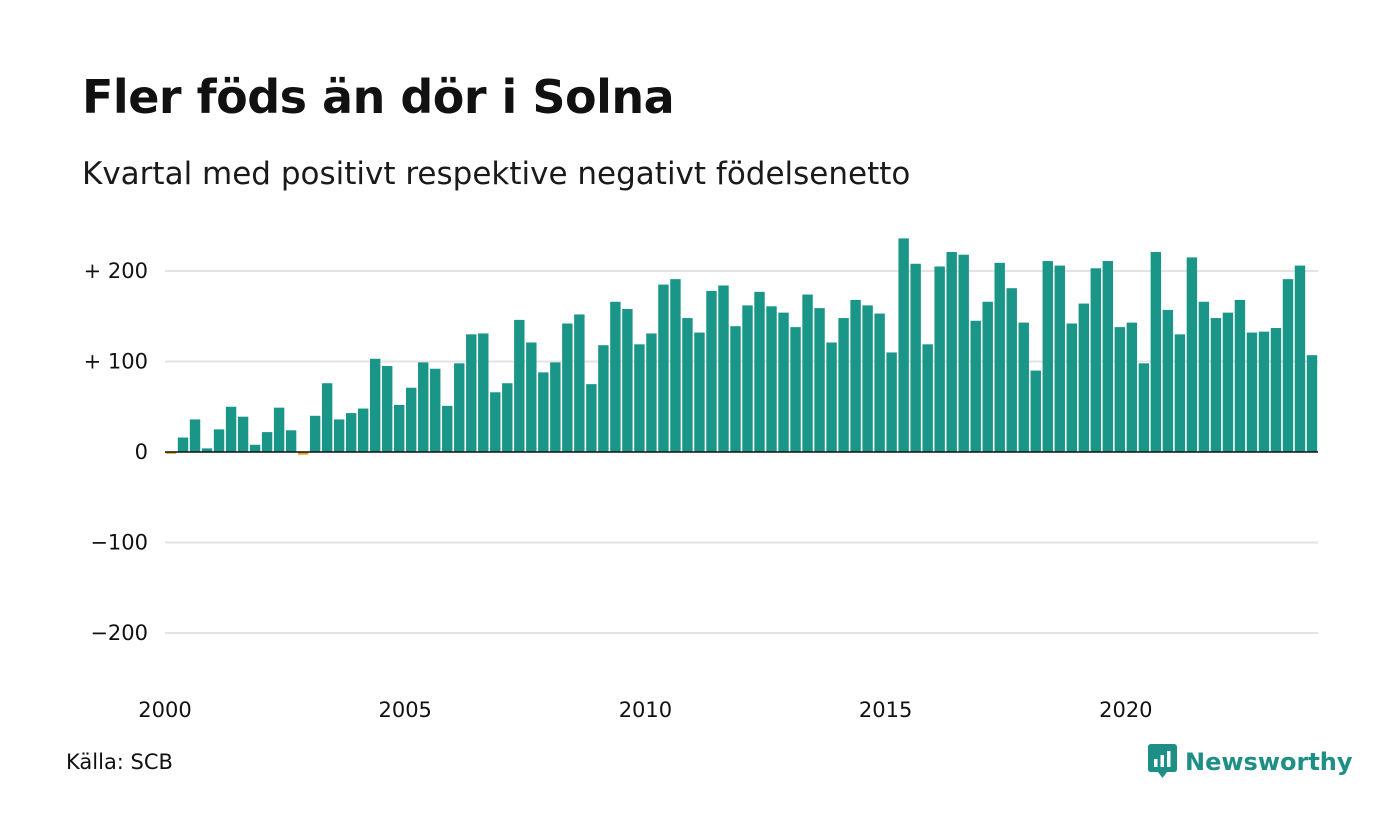  Describe the element at coordinates (404, 710) in the screenshot. I see `x-tick-label: 2005` at that location.